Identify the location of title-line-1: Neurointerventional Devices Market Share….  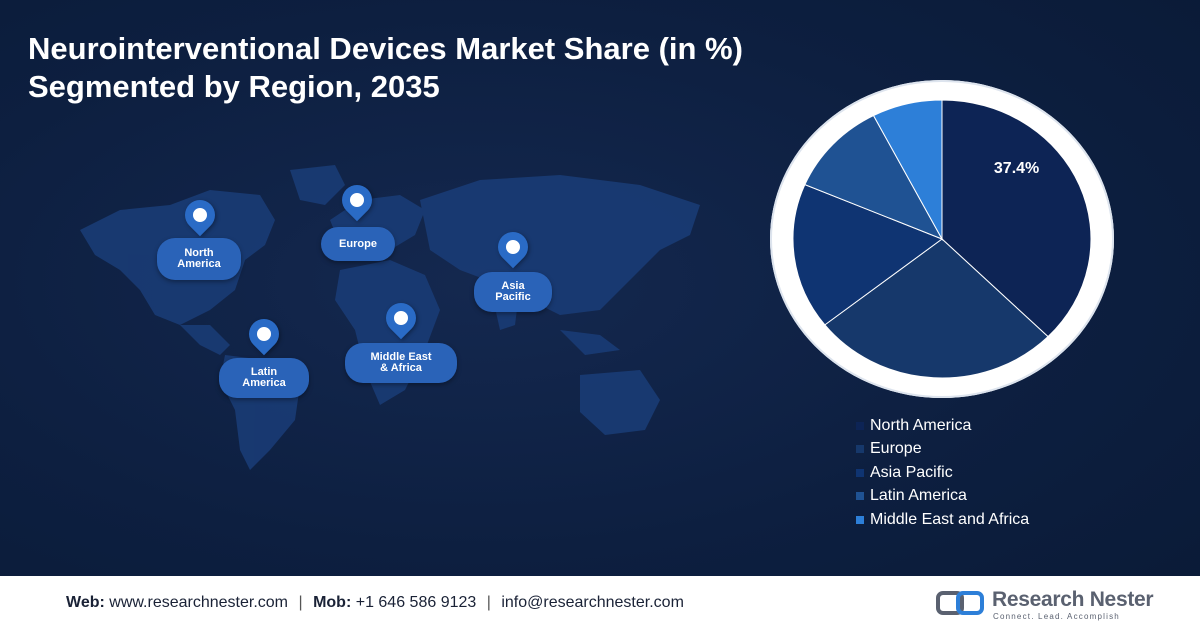
(385, 48).